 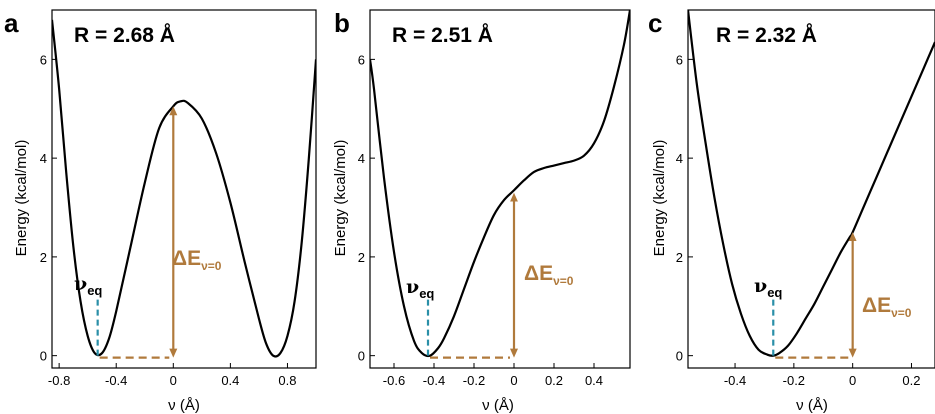 I want to click on y-tick-label-b: 4, so click(x=361, y=158).